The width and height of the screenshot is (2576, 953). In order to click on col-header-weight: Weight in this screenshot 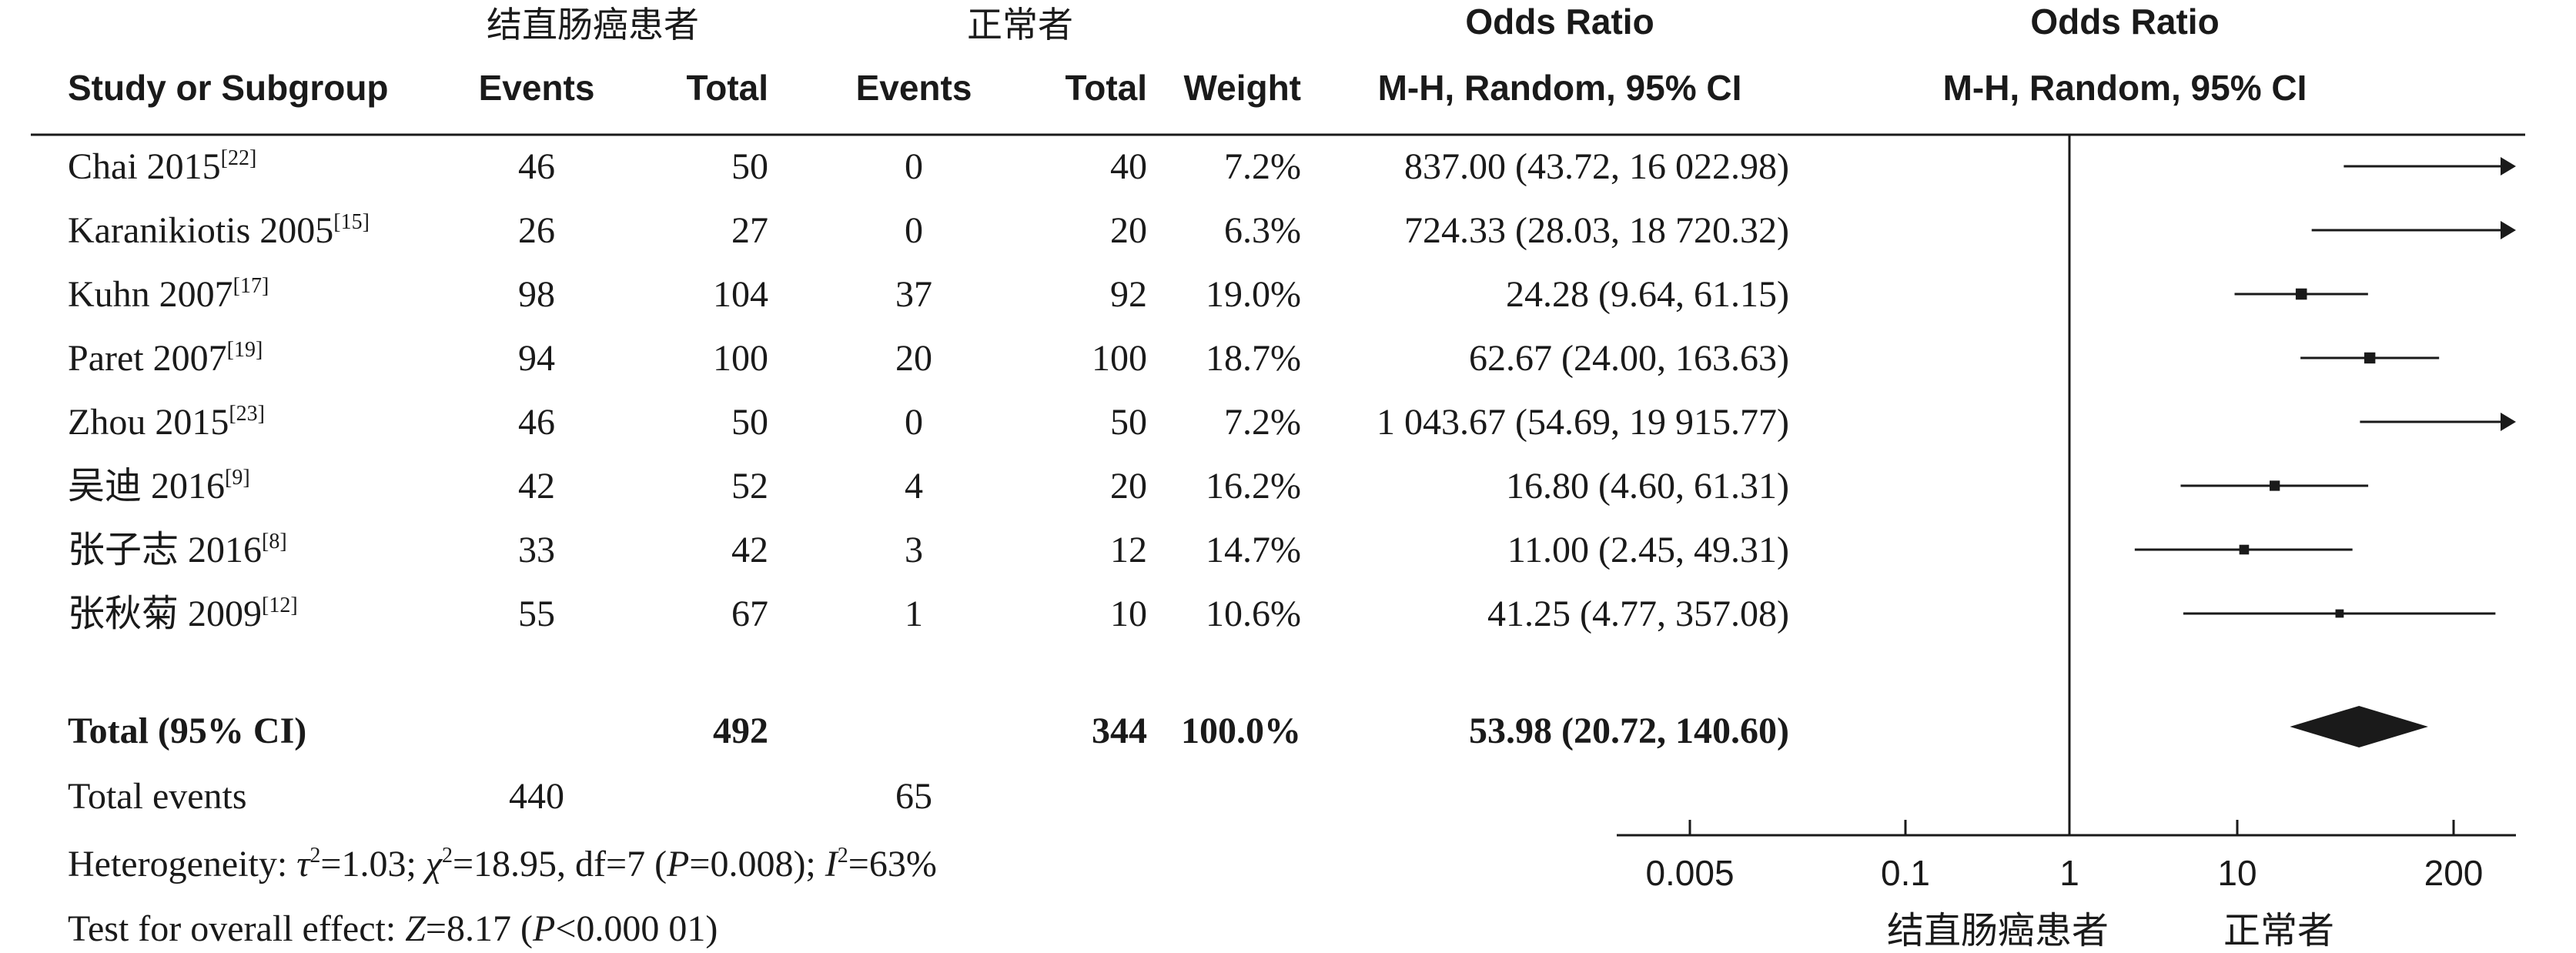, I will do `click(1242, 88)`.